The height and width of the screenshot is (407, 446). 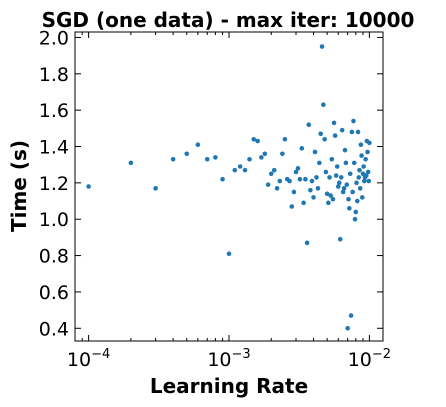 I want to click on y-axis-label: Time (s), so click(x=19, y=186).